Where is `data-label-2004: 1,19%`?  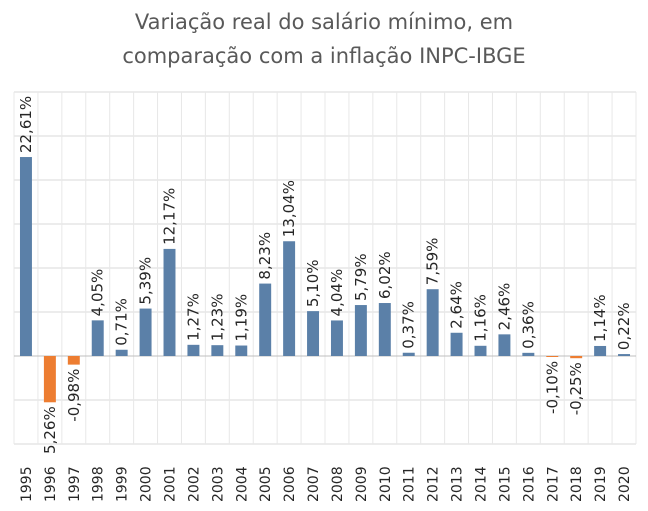 data-label-2004: 1,19% is located at coordinates (241, 318).